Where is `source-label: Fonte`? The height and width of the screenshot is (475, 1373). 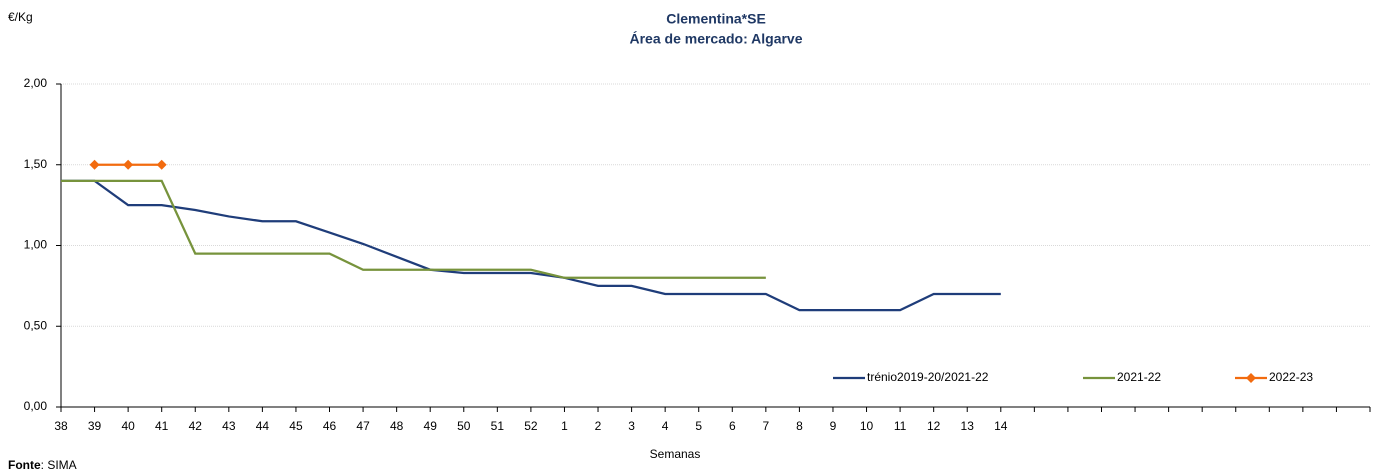 source-label: Fonte is located at coordinates (24, 465).